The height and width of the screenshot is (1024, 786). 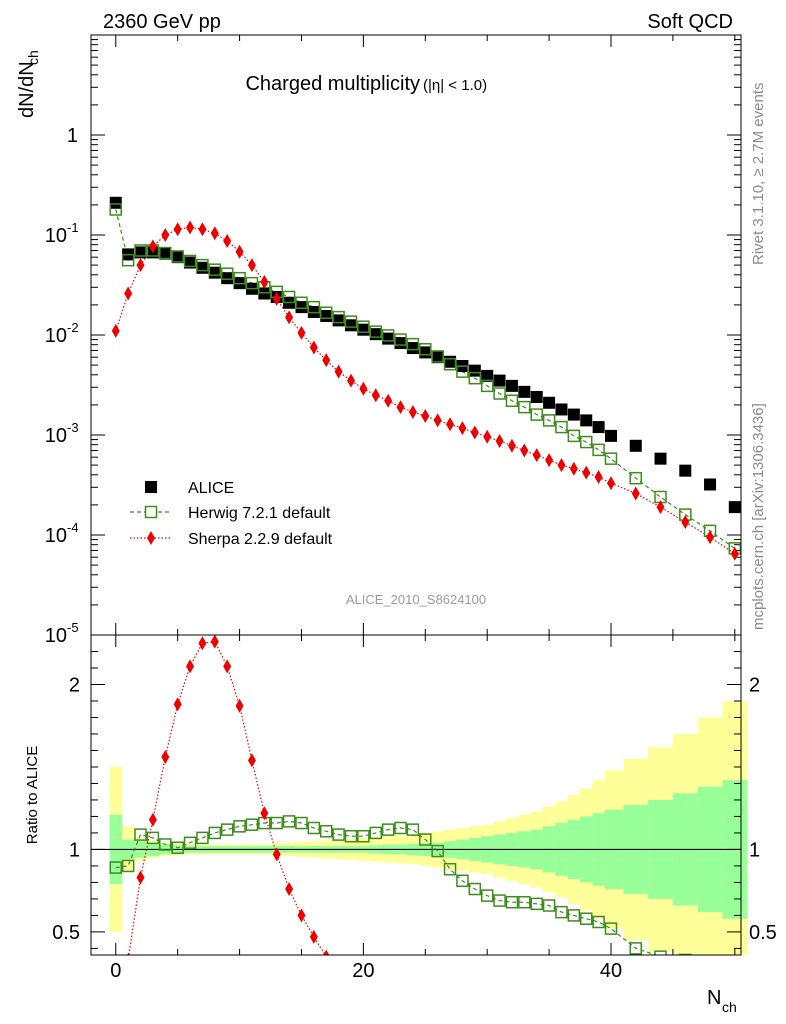 What do you see at coordinates (151, 487) in the screenshot?
I see `legend-marker-alice` at bounding box center [151, 487].